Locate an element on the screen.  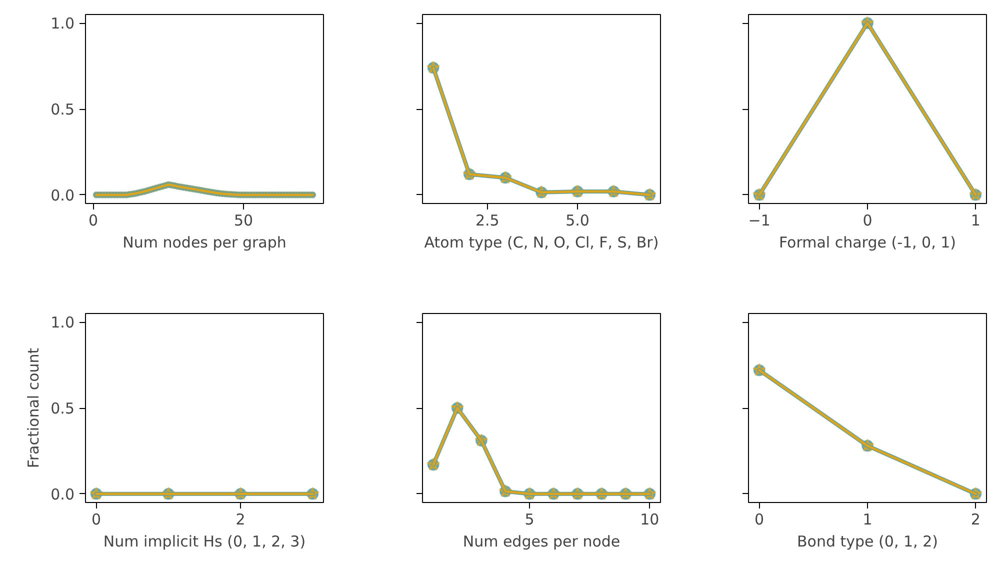
x-axis-title: Bond type (0, 1, 2) is located at coordinates (867, 541).